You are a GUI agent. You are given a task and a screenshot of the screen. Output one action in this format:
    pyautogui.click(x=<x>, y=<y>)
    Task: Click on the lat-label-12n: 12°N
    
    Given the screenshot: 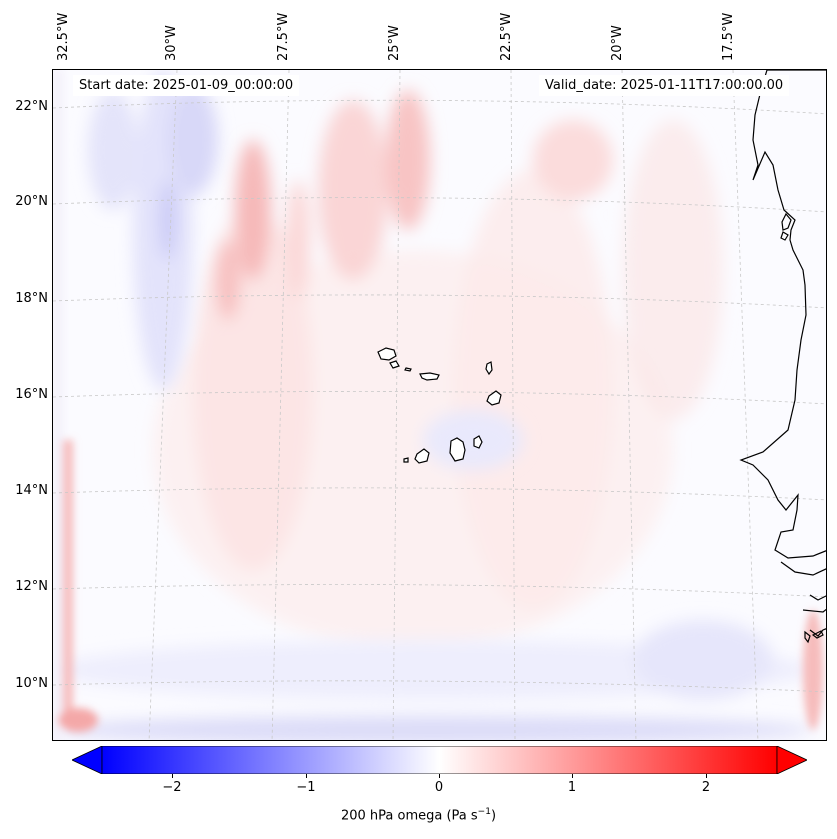 What is the action you would take?
    pyautogui.click(x=31, y=586)
    